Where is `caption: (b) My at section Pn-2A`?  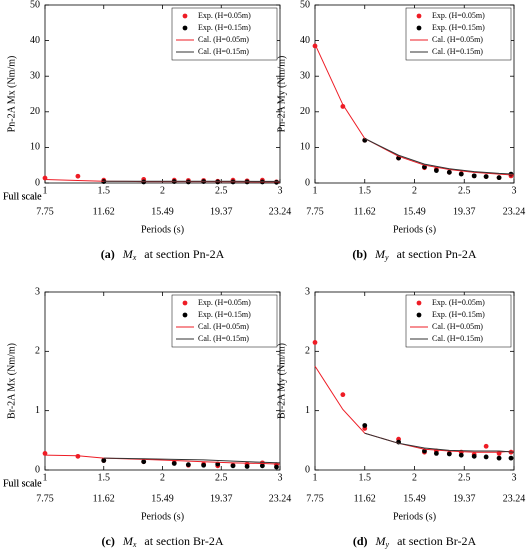
caption: (b) My at section Pn-2A is located at coordinates (414, 254).